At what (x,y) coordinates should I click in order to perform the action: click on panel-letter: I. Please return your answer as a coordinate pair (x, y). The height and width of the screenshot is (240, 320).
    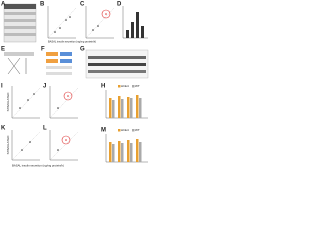
    Looking at the image, I should click on (2, 87).